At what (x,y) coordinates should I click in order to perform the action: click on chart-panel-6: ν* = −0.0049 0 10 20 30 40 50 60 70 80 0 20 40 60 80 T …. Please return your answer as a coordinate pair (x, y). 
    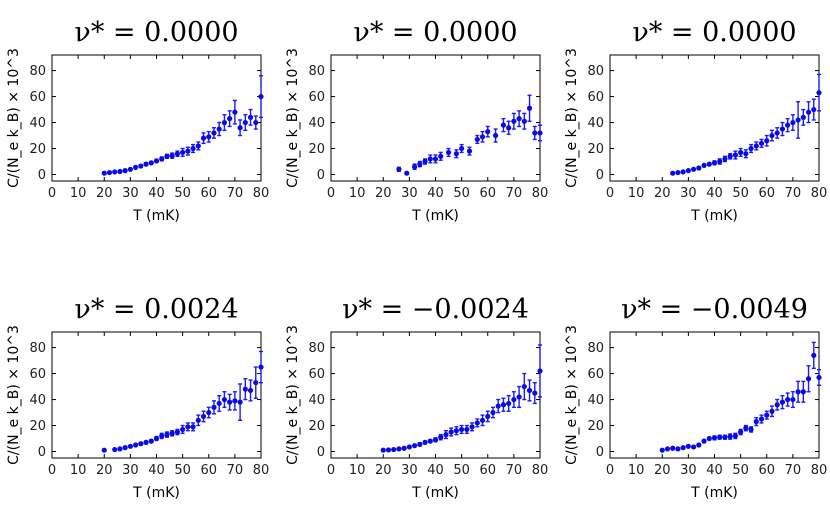
    Looking at the image, I should click on (695, 397).